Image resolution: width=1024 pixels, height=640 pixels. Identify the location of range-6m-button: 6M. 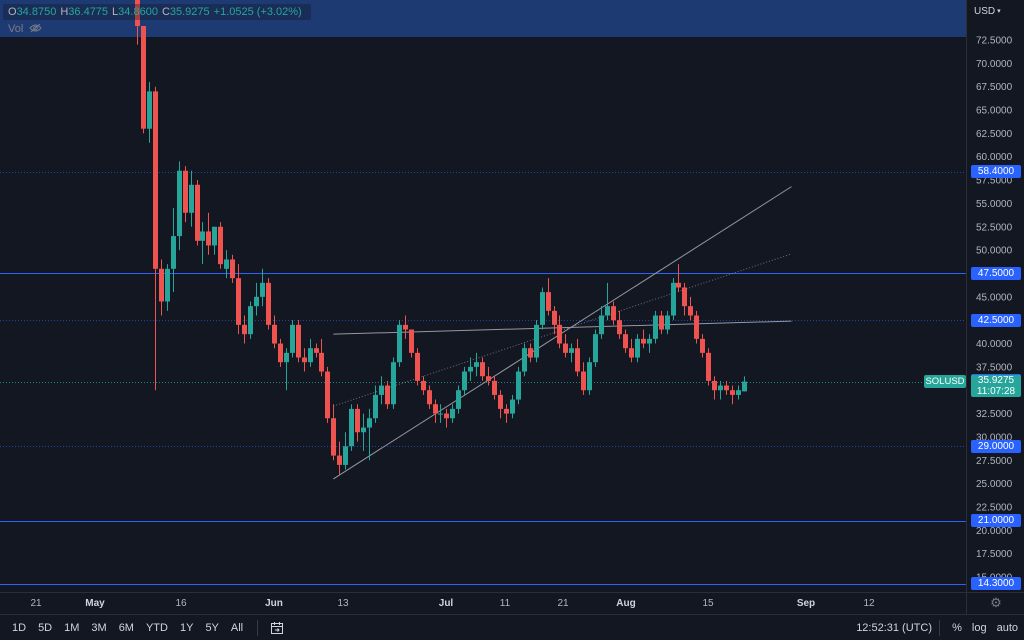
(126, 627).